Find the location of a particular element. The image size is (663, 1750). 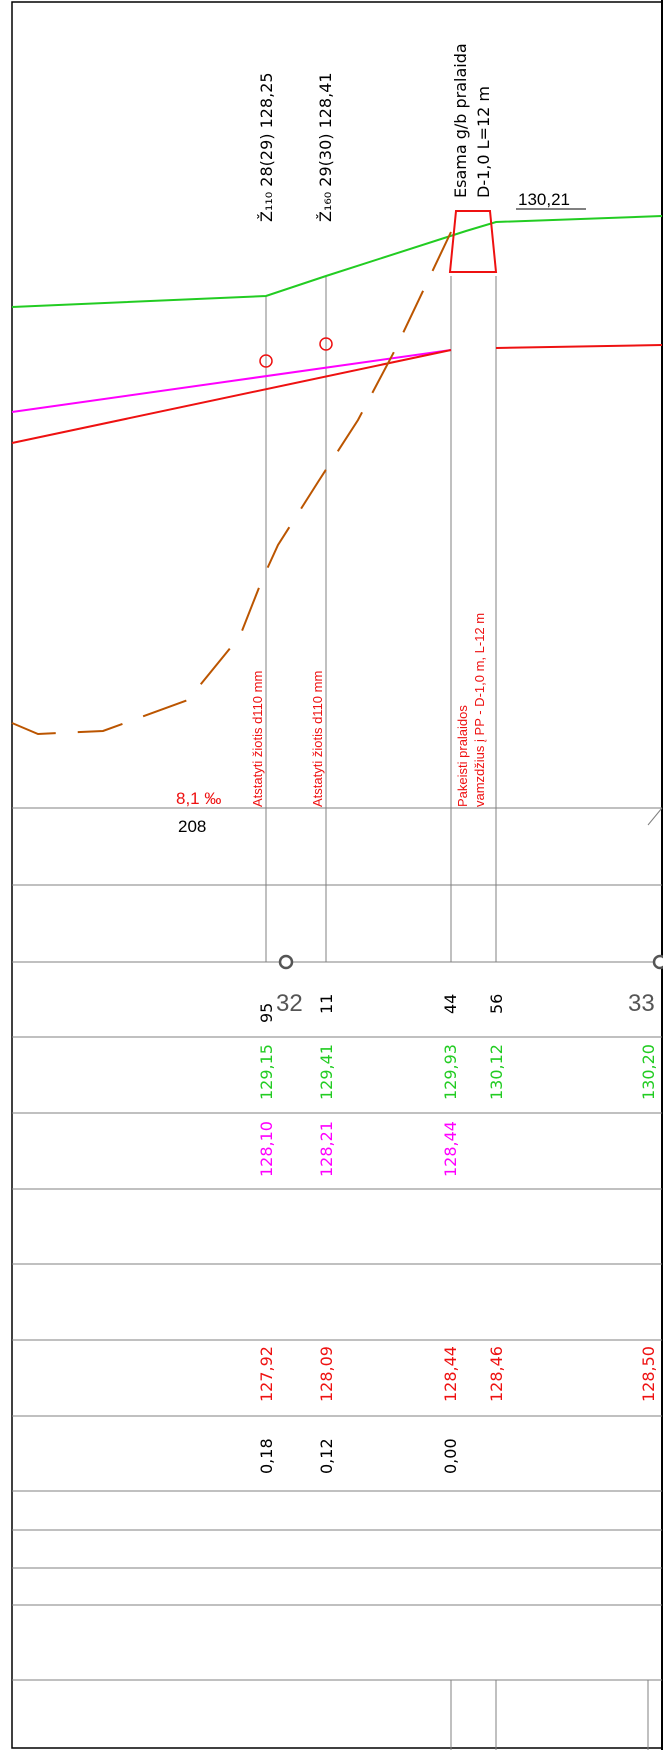

magenta-level: 128,44 is located at coordinates (450, 1149).